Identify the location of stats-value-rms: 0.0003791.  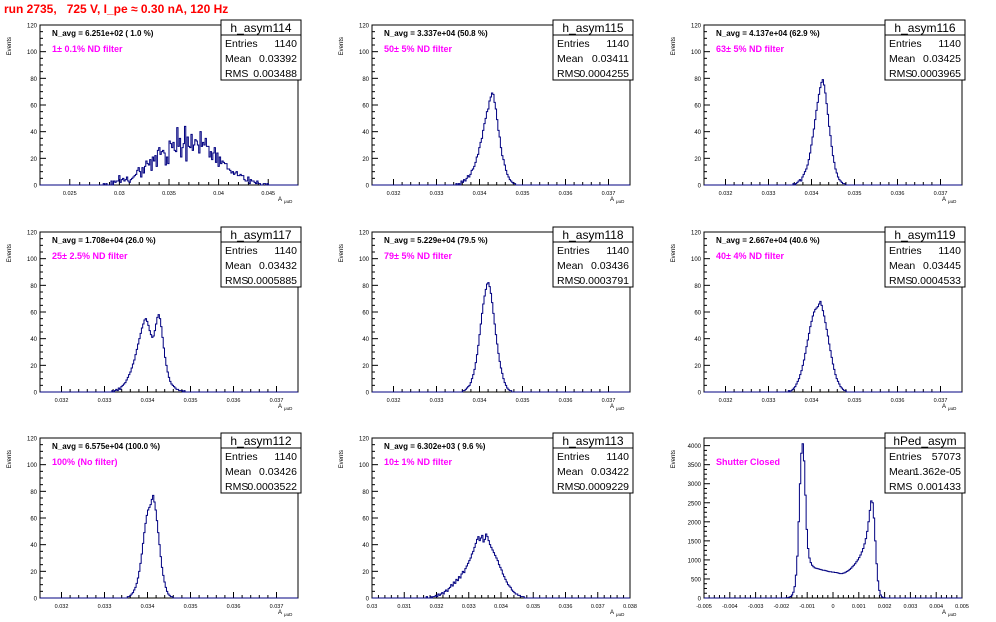
(604, 281).